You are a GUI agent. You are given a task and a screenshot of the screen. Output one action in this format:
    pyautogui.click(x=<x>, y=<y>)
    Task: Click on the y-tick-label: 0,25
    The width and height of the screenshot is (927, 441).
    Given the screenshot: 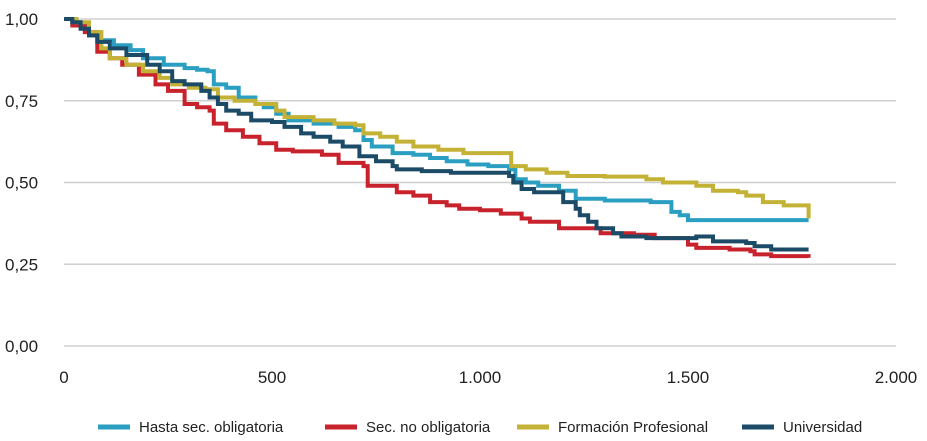 What is the action you would take?
    pyautogui.click(x=21, y=264)
    